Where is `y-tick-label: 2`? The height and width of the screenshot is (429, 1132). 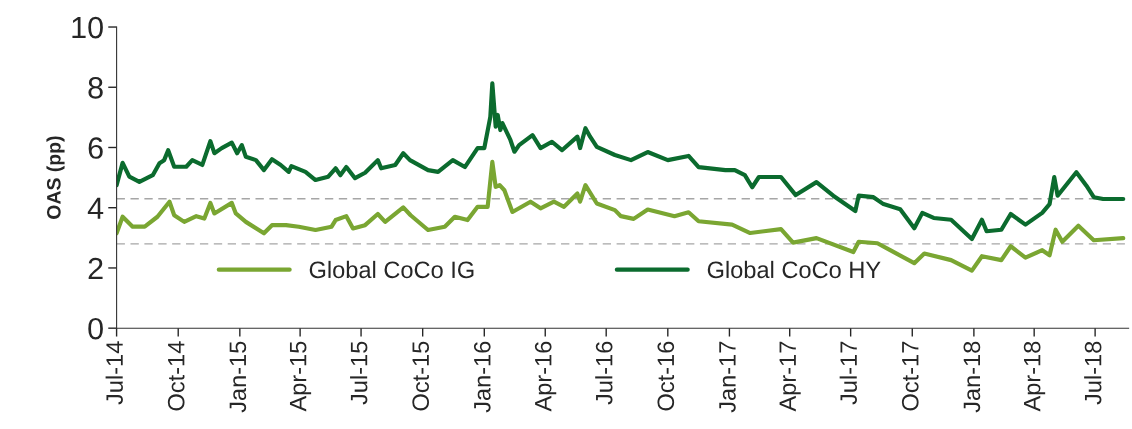
y-tick-label: 2 is located at coordinates (95, 268).